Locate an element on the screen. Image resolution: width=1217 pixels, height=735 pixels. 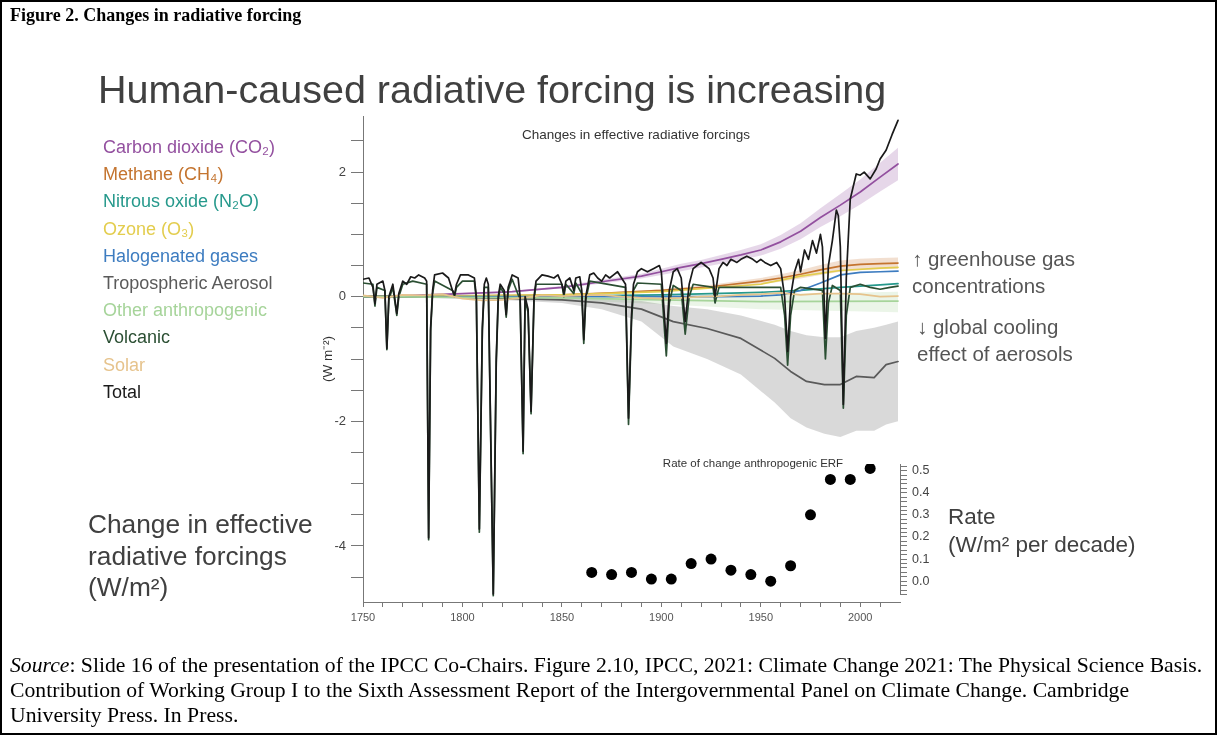
x-tick-label: 1800 is located at coordinates (462, 616).